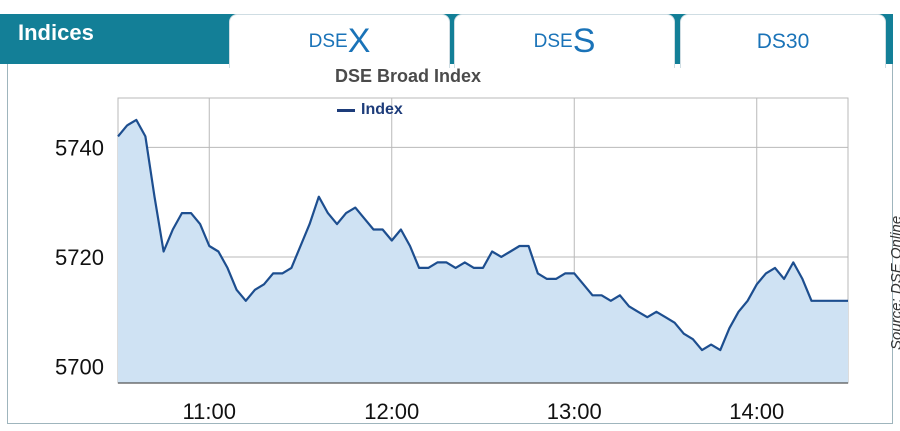 Image resolution: width=900 pixels, height=431 pixels. I want to click on x-tick-label: 12:00, so click(391, 411).